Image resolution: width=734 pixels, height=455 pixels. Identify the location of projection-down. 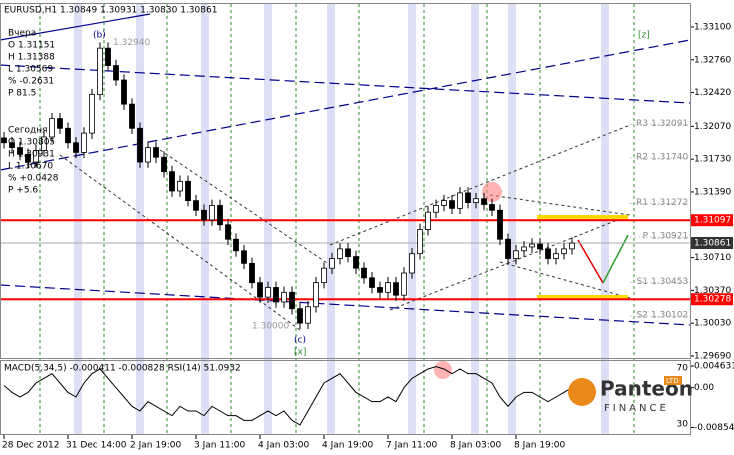
(590, 261).